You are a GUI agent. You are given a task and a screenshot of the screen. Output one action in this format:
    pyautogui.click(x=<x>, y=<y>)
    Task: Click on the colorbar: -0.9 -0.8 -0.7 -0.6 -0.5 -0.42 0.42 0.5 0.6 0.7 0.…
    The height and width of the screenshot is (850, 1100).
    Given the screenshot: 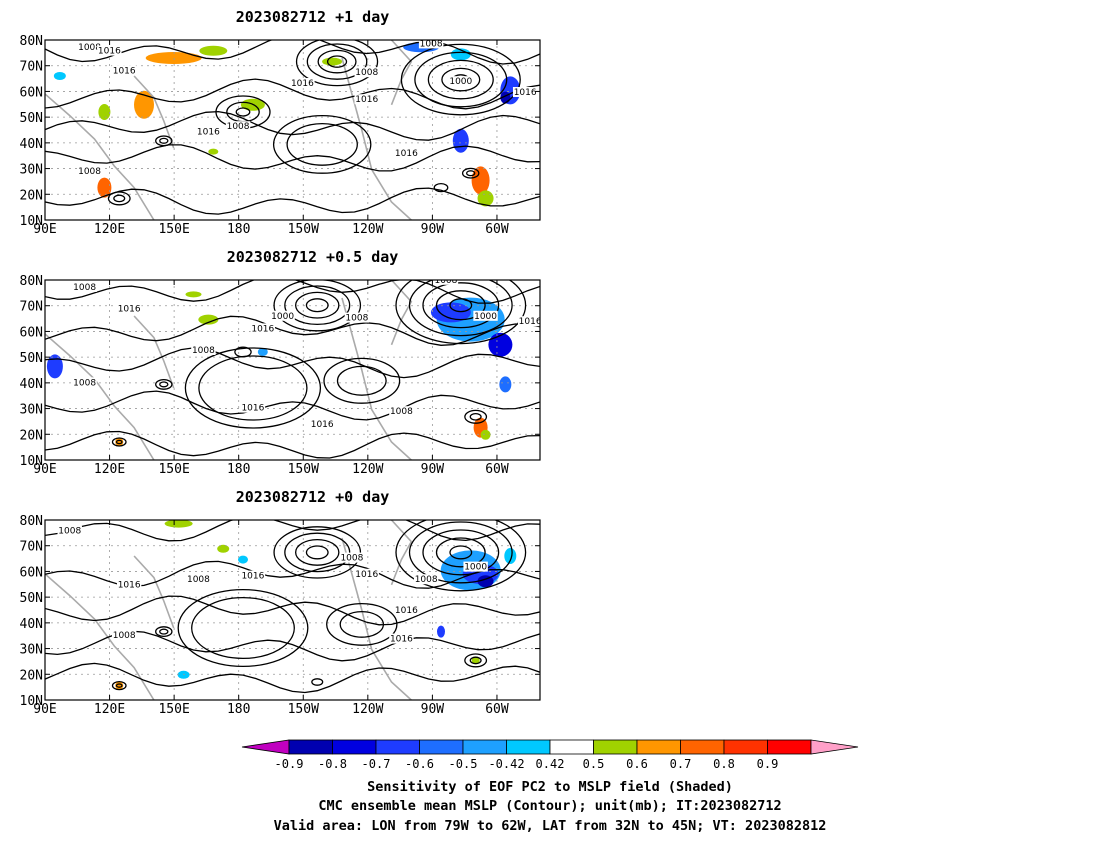 What is the action you would take?
    pyautogui.click(x=550, y=755)
    